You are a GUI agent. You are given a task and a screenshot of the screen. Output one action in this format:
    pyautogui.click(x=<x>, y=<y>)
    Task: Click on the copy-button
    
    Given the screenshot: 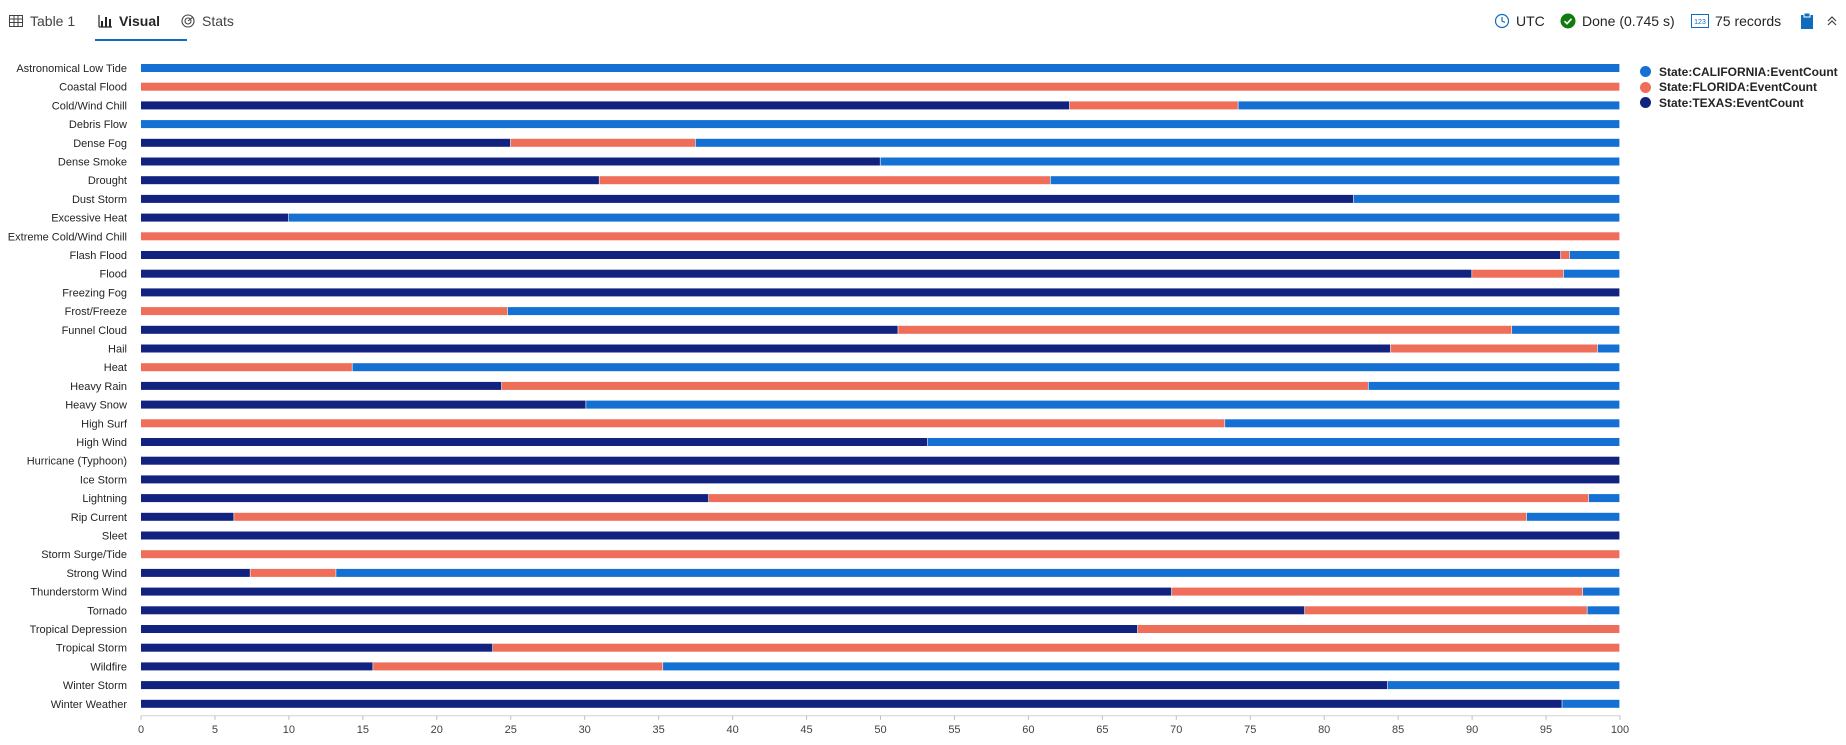 What is the action you would take?
    pyautogui.click(x=1807, y=21)
    